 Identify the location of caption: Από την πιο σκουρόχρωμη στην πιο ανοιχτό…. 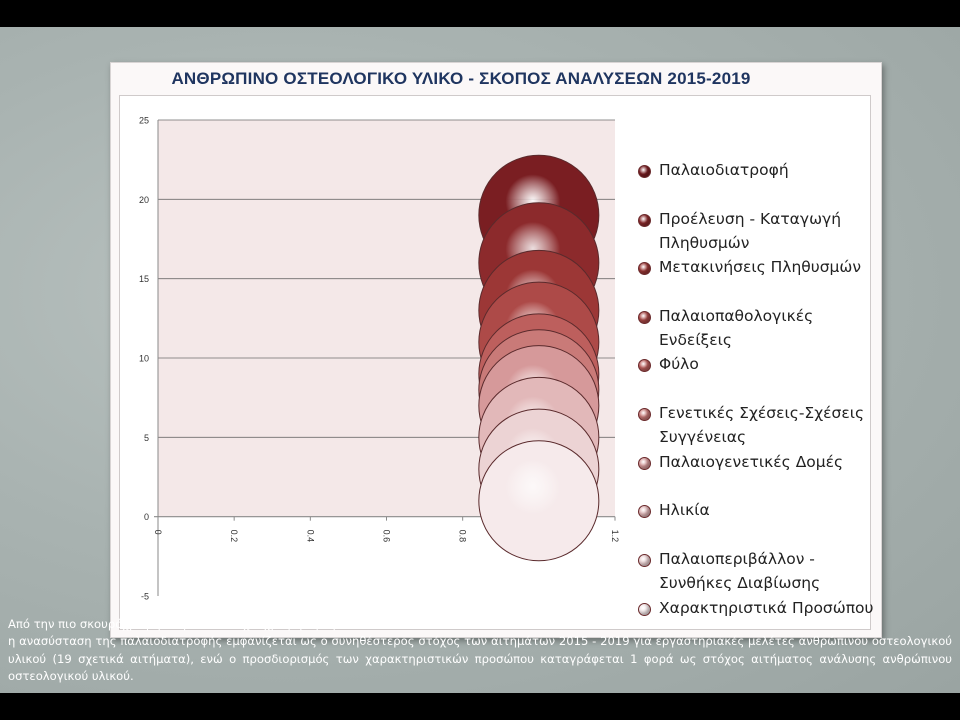
(480, 650).